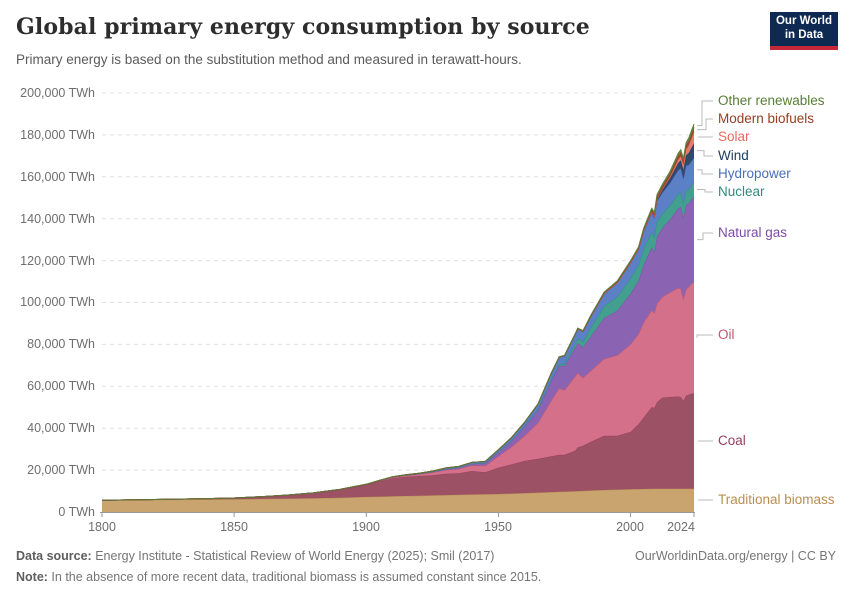 This screenshot has width=850, height=600. Describe the element at coordinates (734, 136) in the screenshot. I see `legend-label-solar: Solar` at that location.